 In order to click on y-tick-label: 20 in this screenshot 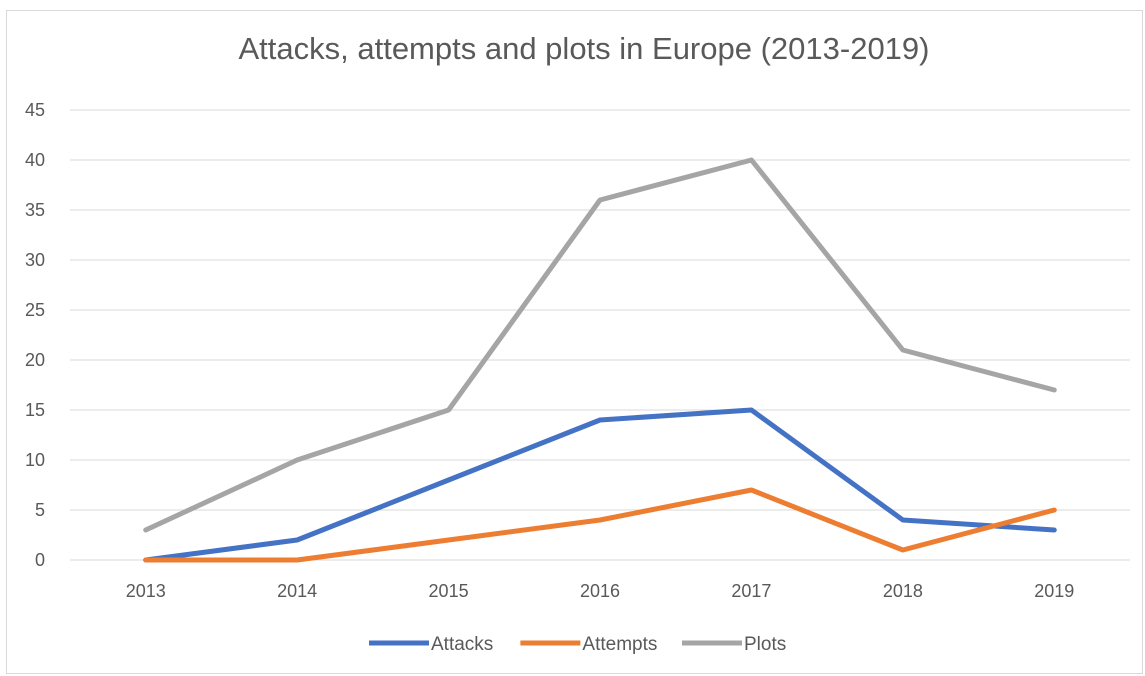, I will do `click(35, 360)`.